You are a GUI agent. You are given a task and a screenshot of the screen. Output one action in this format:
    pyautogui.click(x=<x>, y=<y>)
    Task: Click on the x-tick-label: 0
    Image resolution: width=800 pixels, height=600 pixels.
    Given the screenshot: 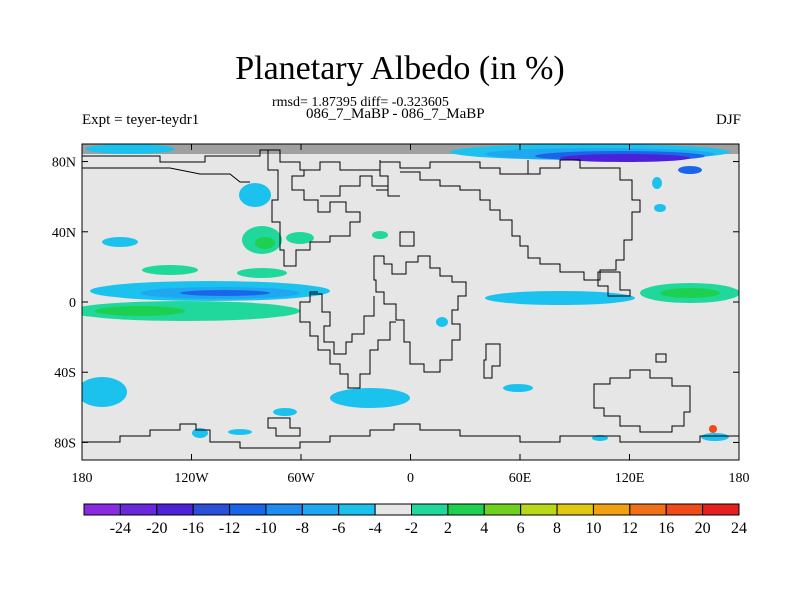 What is the action you would take?
    pyautogui.click(x=410, y=478)
    